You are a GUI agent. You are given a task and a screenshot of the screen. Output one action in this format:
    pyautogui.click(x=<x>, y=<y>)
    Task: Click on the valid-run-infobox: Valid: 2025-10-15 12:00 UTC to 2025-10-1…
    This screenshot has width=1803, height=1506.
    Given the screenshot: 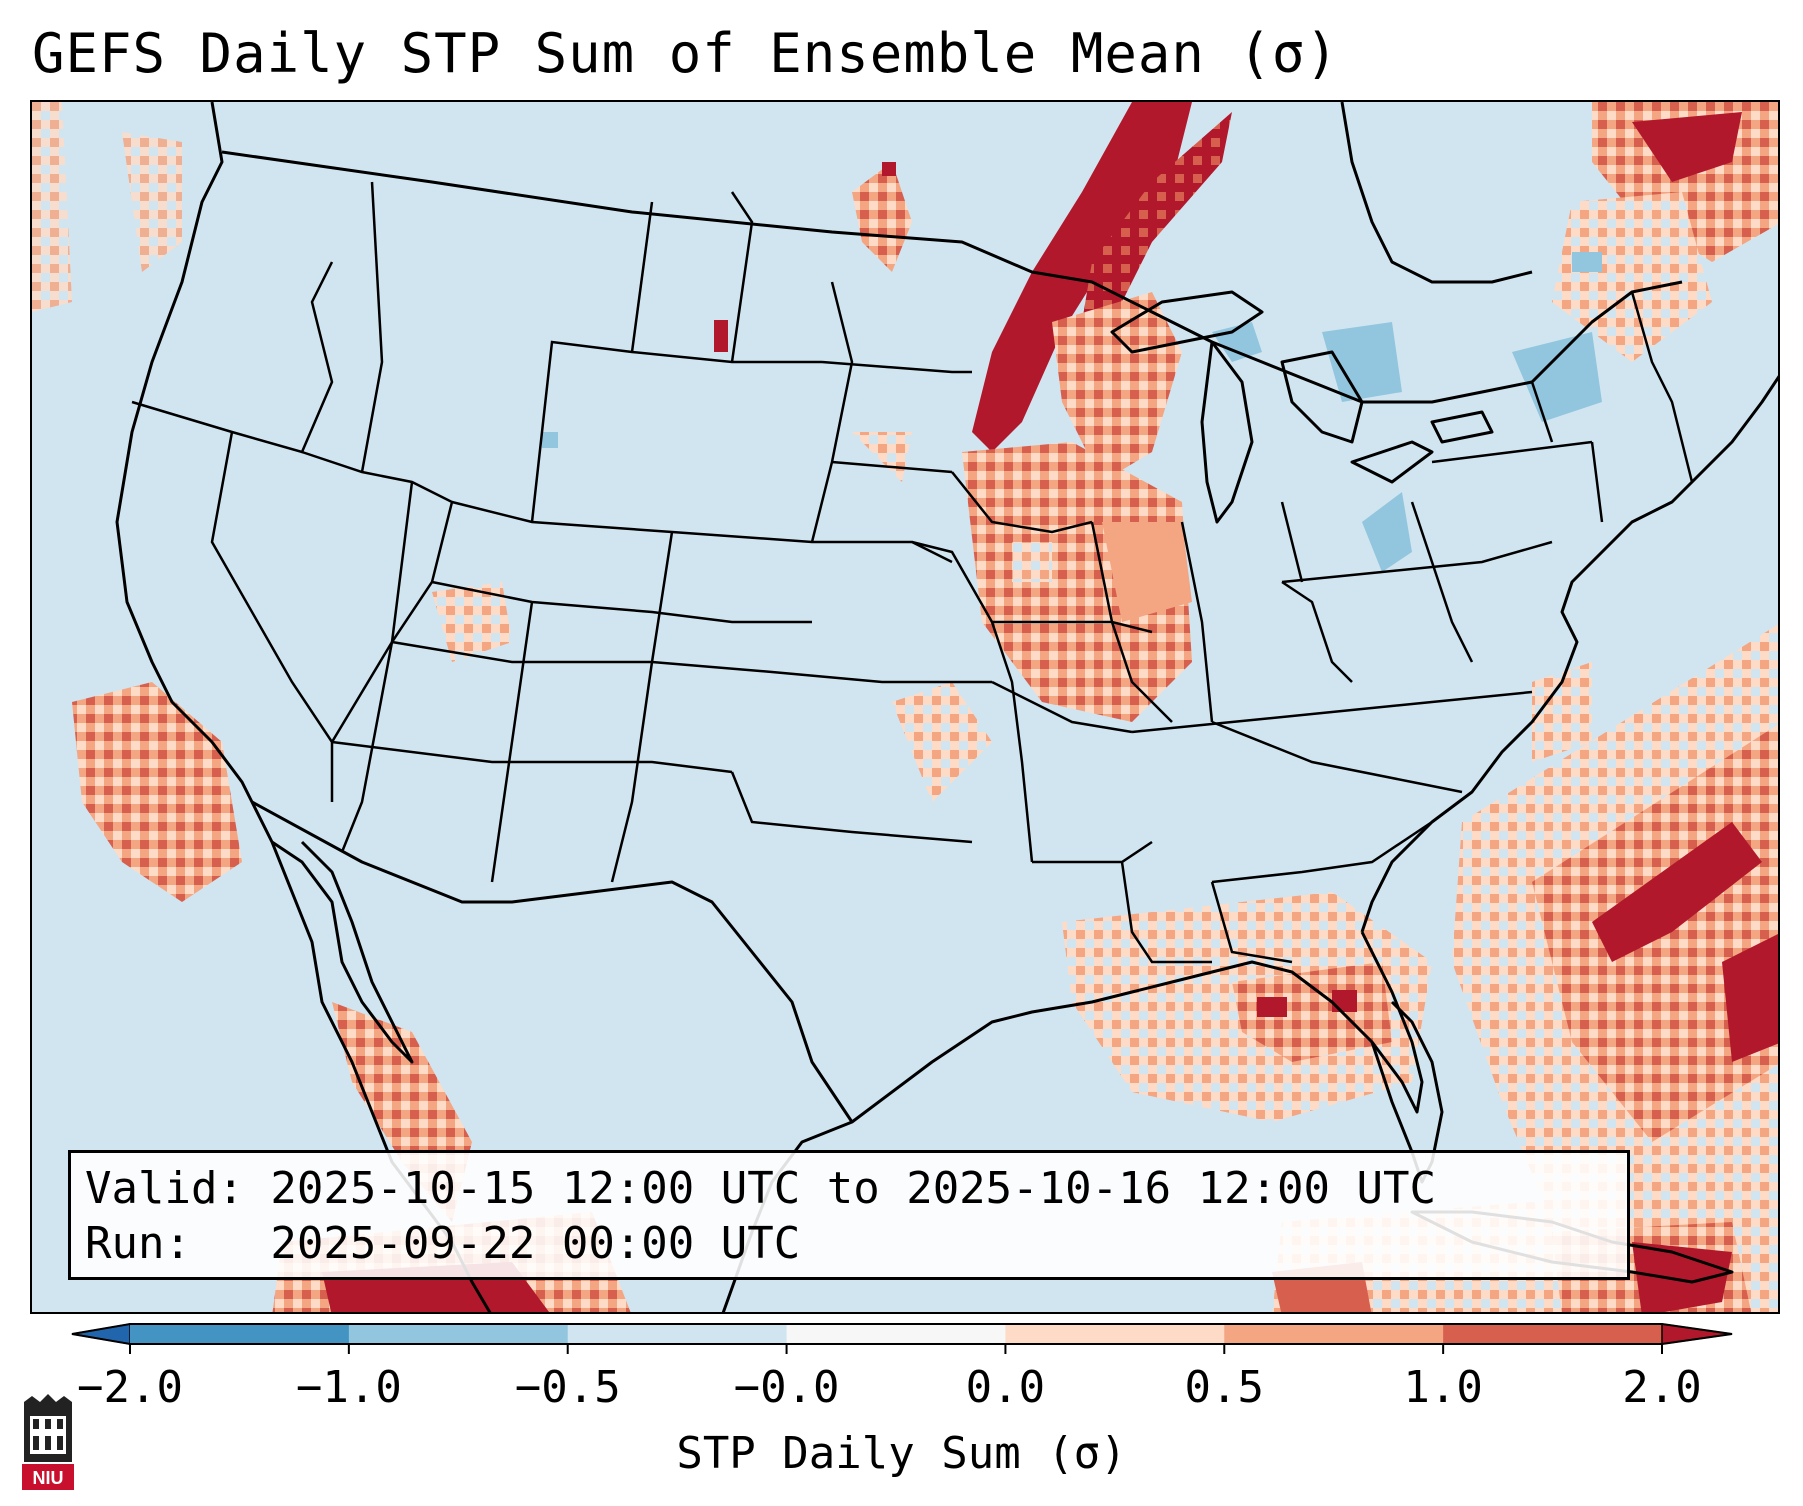 What is the action you would take?
    pyautogui.click(x=849, y=1215)
    